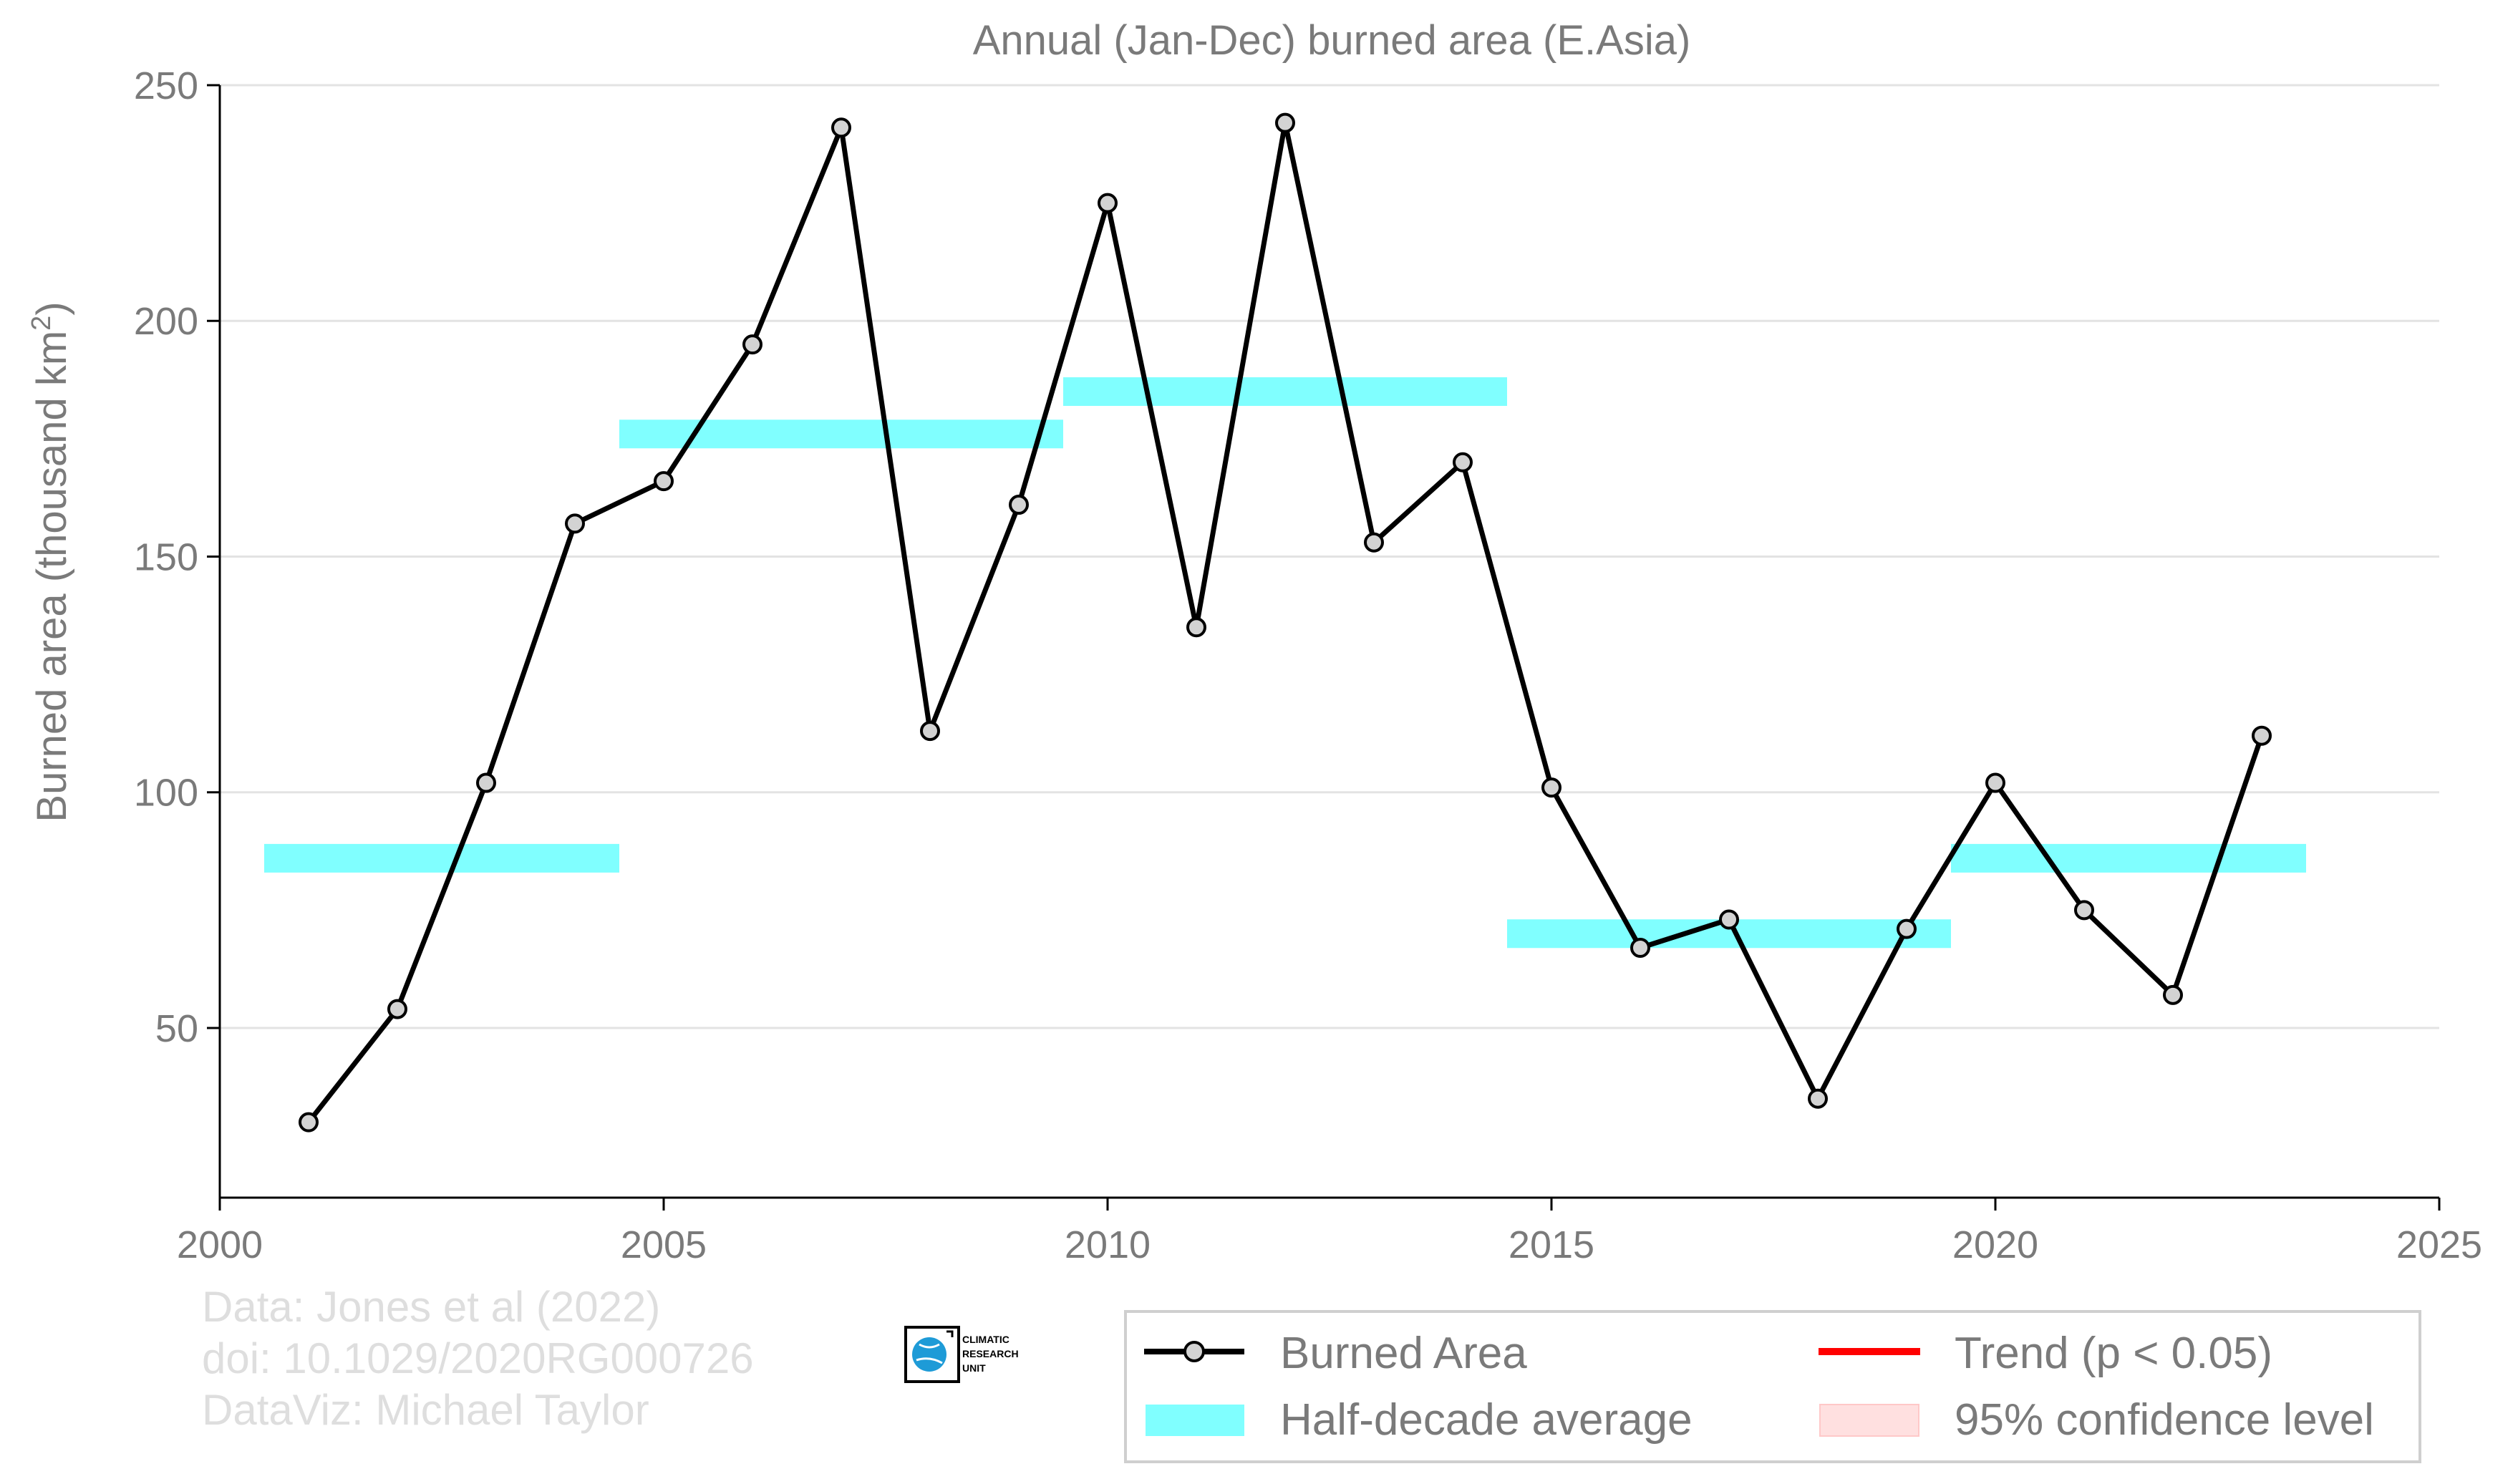 Image resolution: width=2513 pixels, height=1484 pixels. Describe the element at coordinates (220, 1244) in the screenshot. I see `x-tick-label: 2000` at that location.